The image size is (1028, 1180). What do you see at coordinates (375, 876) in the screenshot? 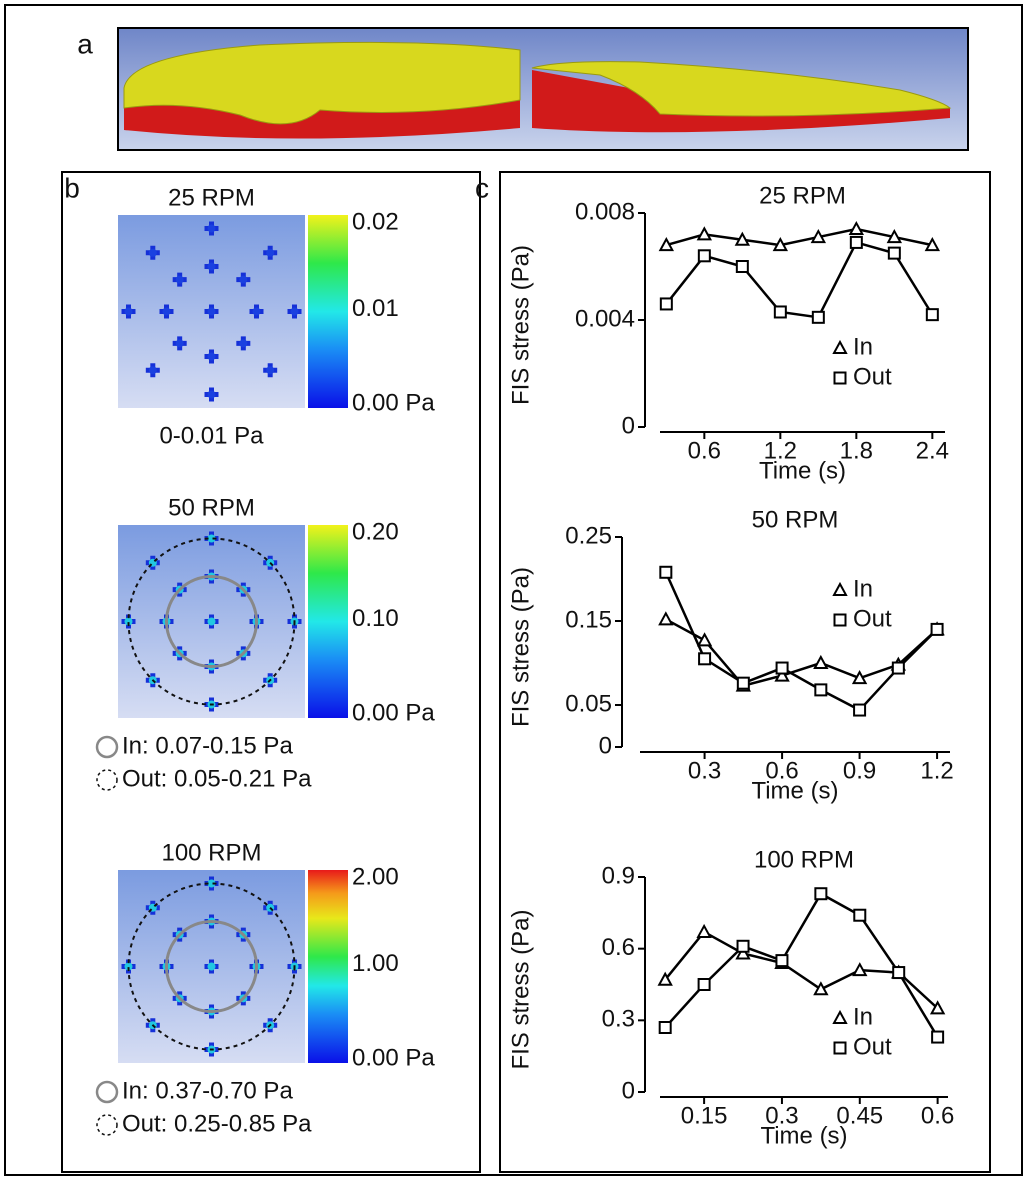
I see `colorbar-label: 2.00` at bounding box center [375, 876].